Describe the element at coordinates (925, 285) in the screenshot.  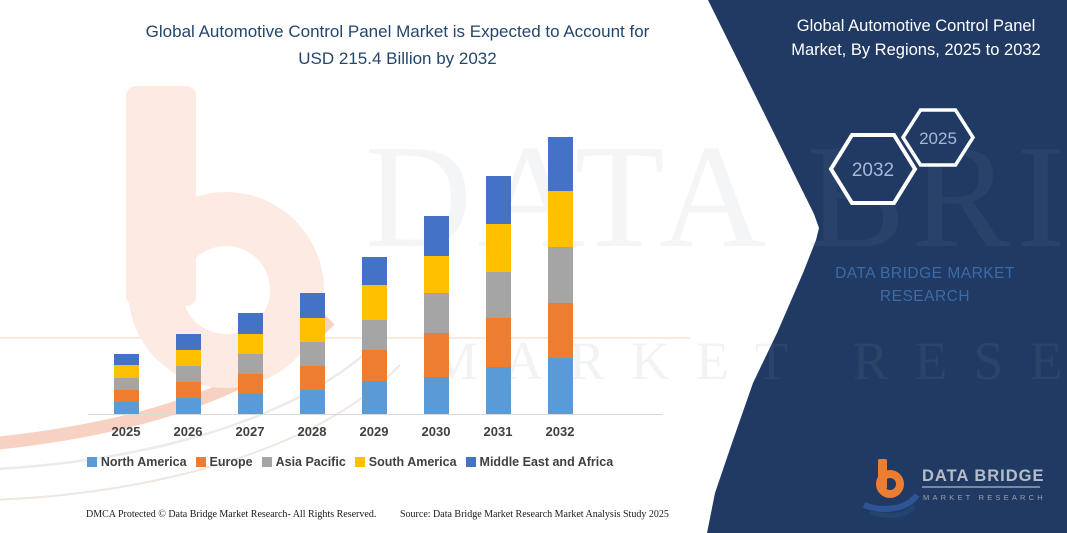
I see `panel-brand-text: DATA BRIDGE MARKET RESEARCH` at that location.